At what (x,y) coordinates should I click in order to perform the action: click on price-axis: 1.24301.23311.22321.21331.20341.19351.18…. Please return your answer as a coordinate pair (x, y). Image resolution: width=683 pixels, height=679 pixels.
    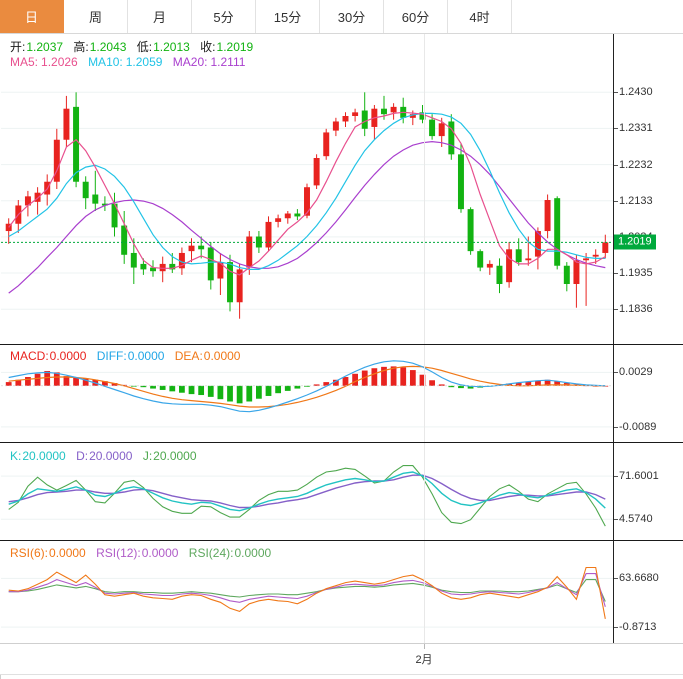
    Looking at the image, I should click on (648, 189).